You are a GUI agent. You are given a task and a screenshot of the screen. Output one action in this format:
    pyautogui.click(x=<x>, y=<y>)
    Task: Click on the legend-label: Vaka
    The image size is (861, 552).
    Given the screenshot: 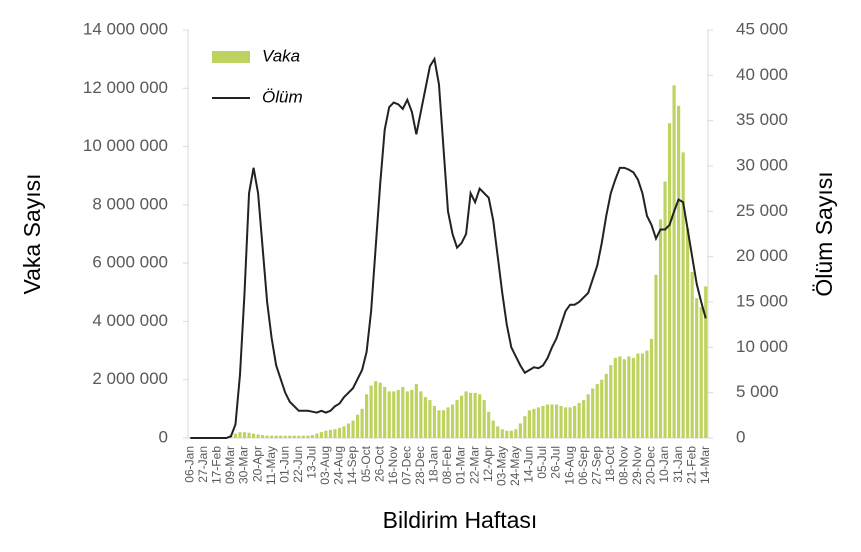 What is the action you would take?
    pyautogui.click(x=281, y=55)
    